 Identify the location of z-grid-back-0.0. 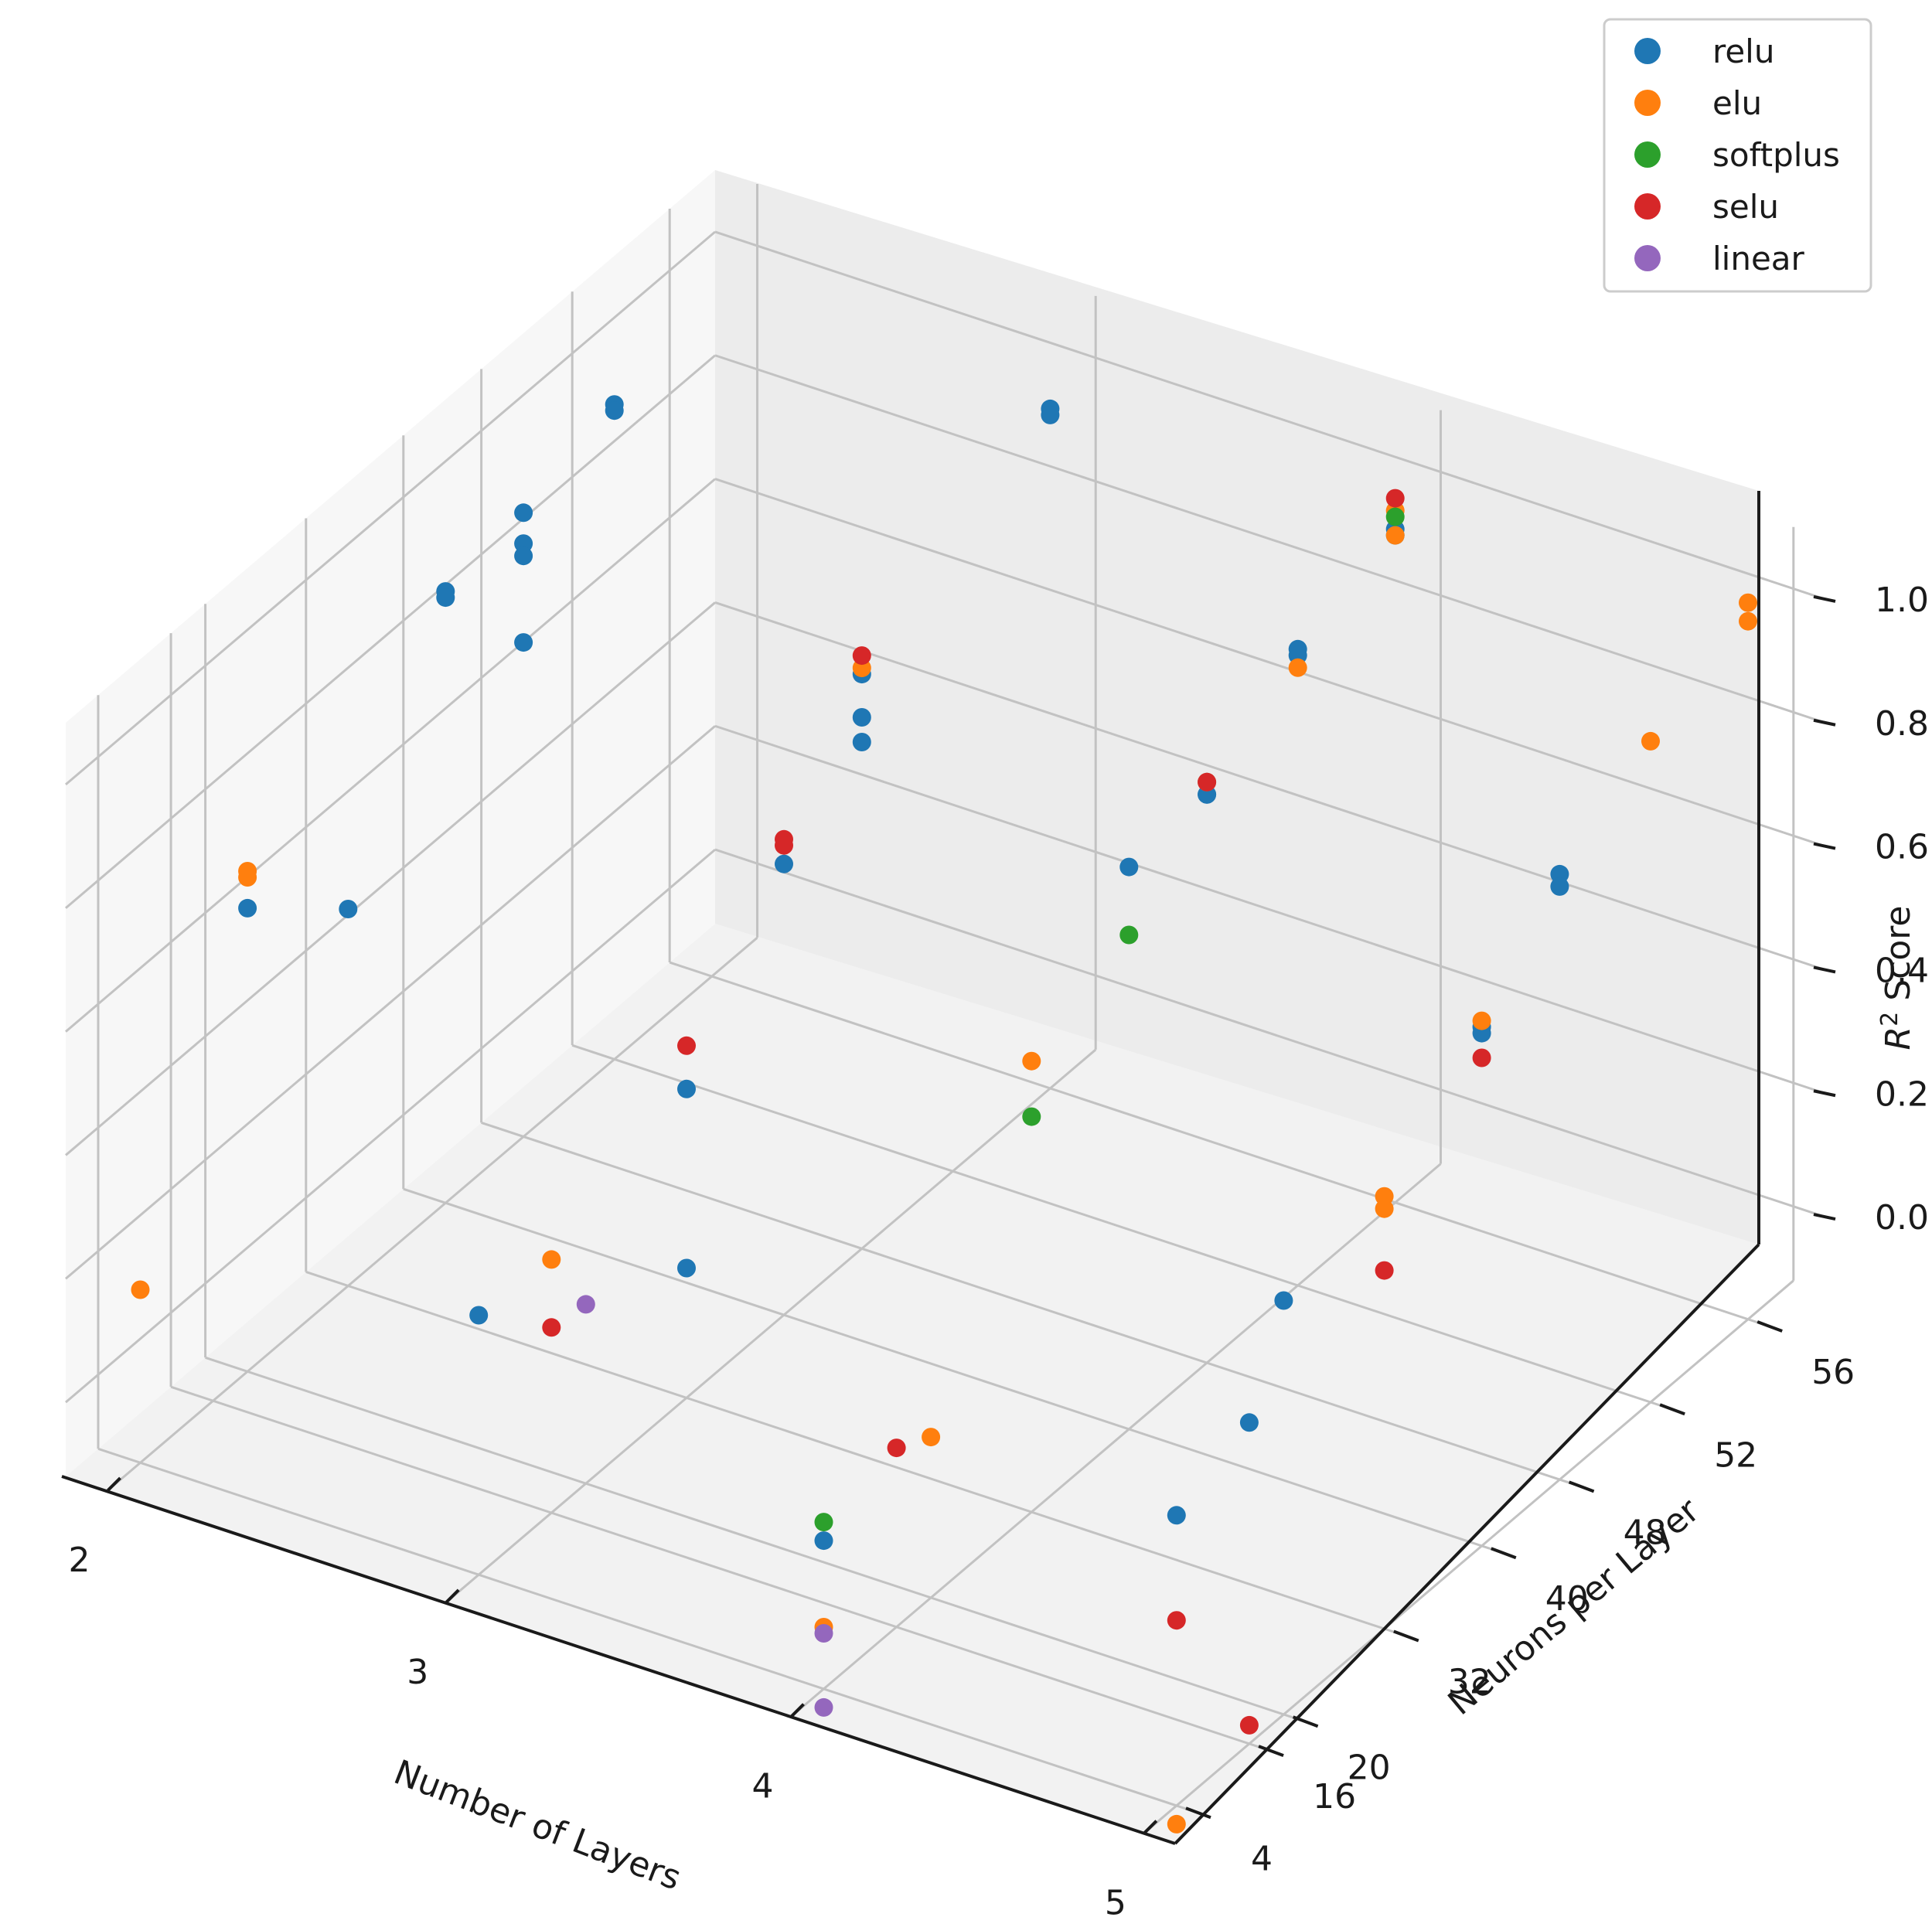
(1269, 1033).